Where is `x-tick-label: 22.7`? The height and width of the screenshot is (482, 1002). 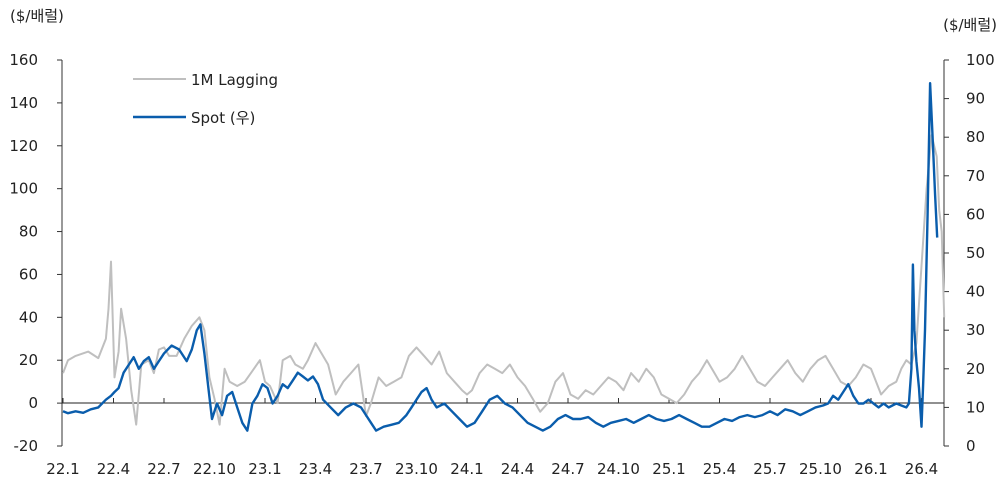
x-tick-label: 22.7 is located at coordinates (163, 469).